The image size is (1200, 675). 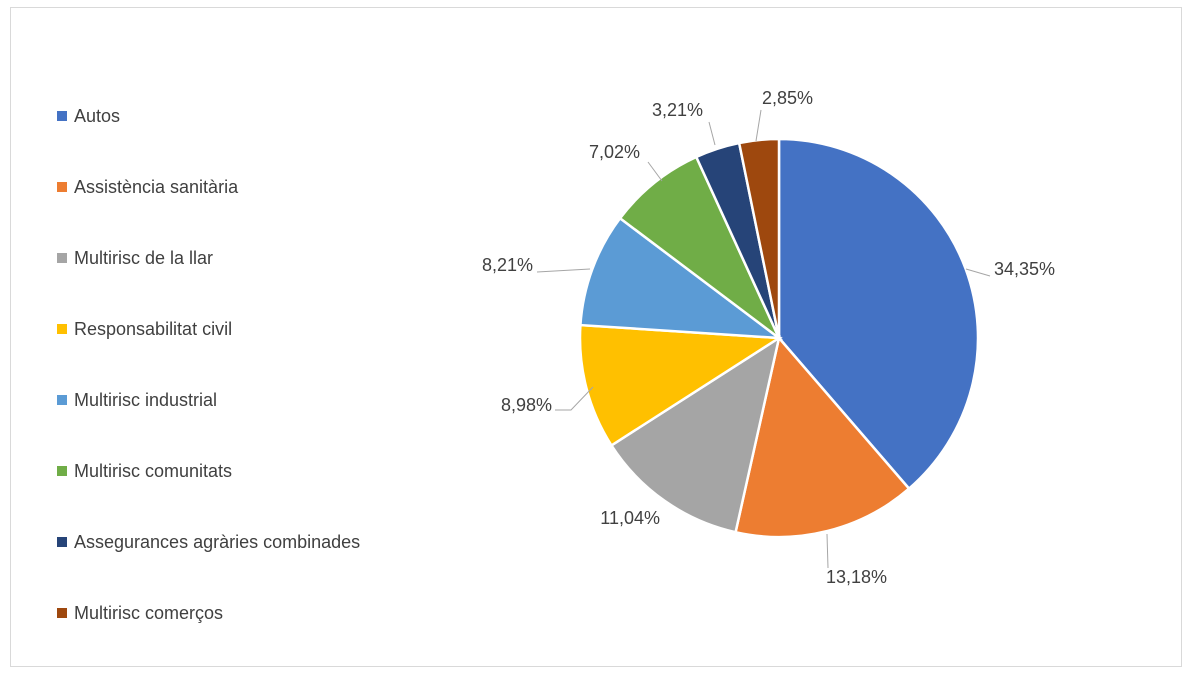 What do you see at coordinates (149, 612) in the screenshot?
I see `legend-label: Multirisc comerços` at bounding box center [149, 612].